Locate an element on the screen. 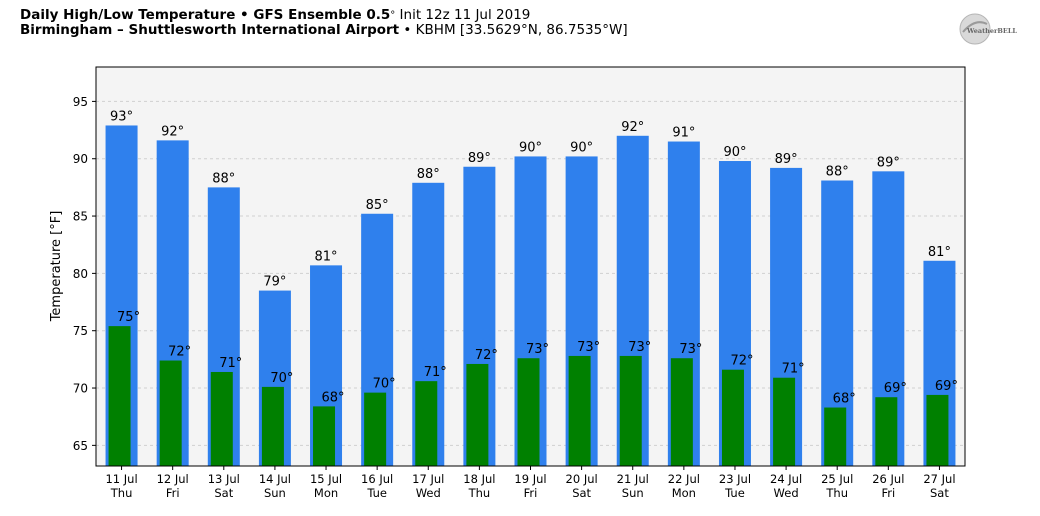 The width and height of the screenshot is (1040, 516). title-degree: ° is located at coordinates (393, 15).